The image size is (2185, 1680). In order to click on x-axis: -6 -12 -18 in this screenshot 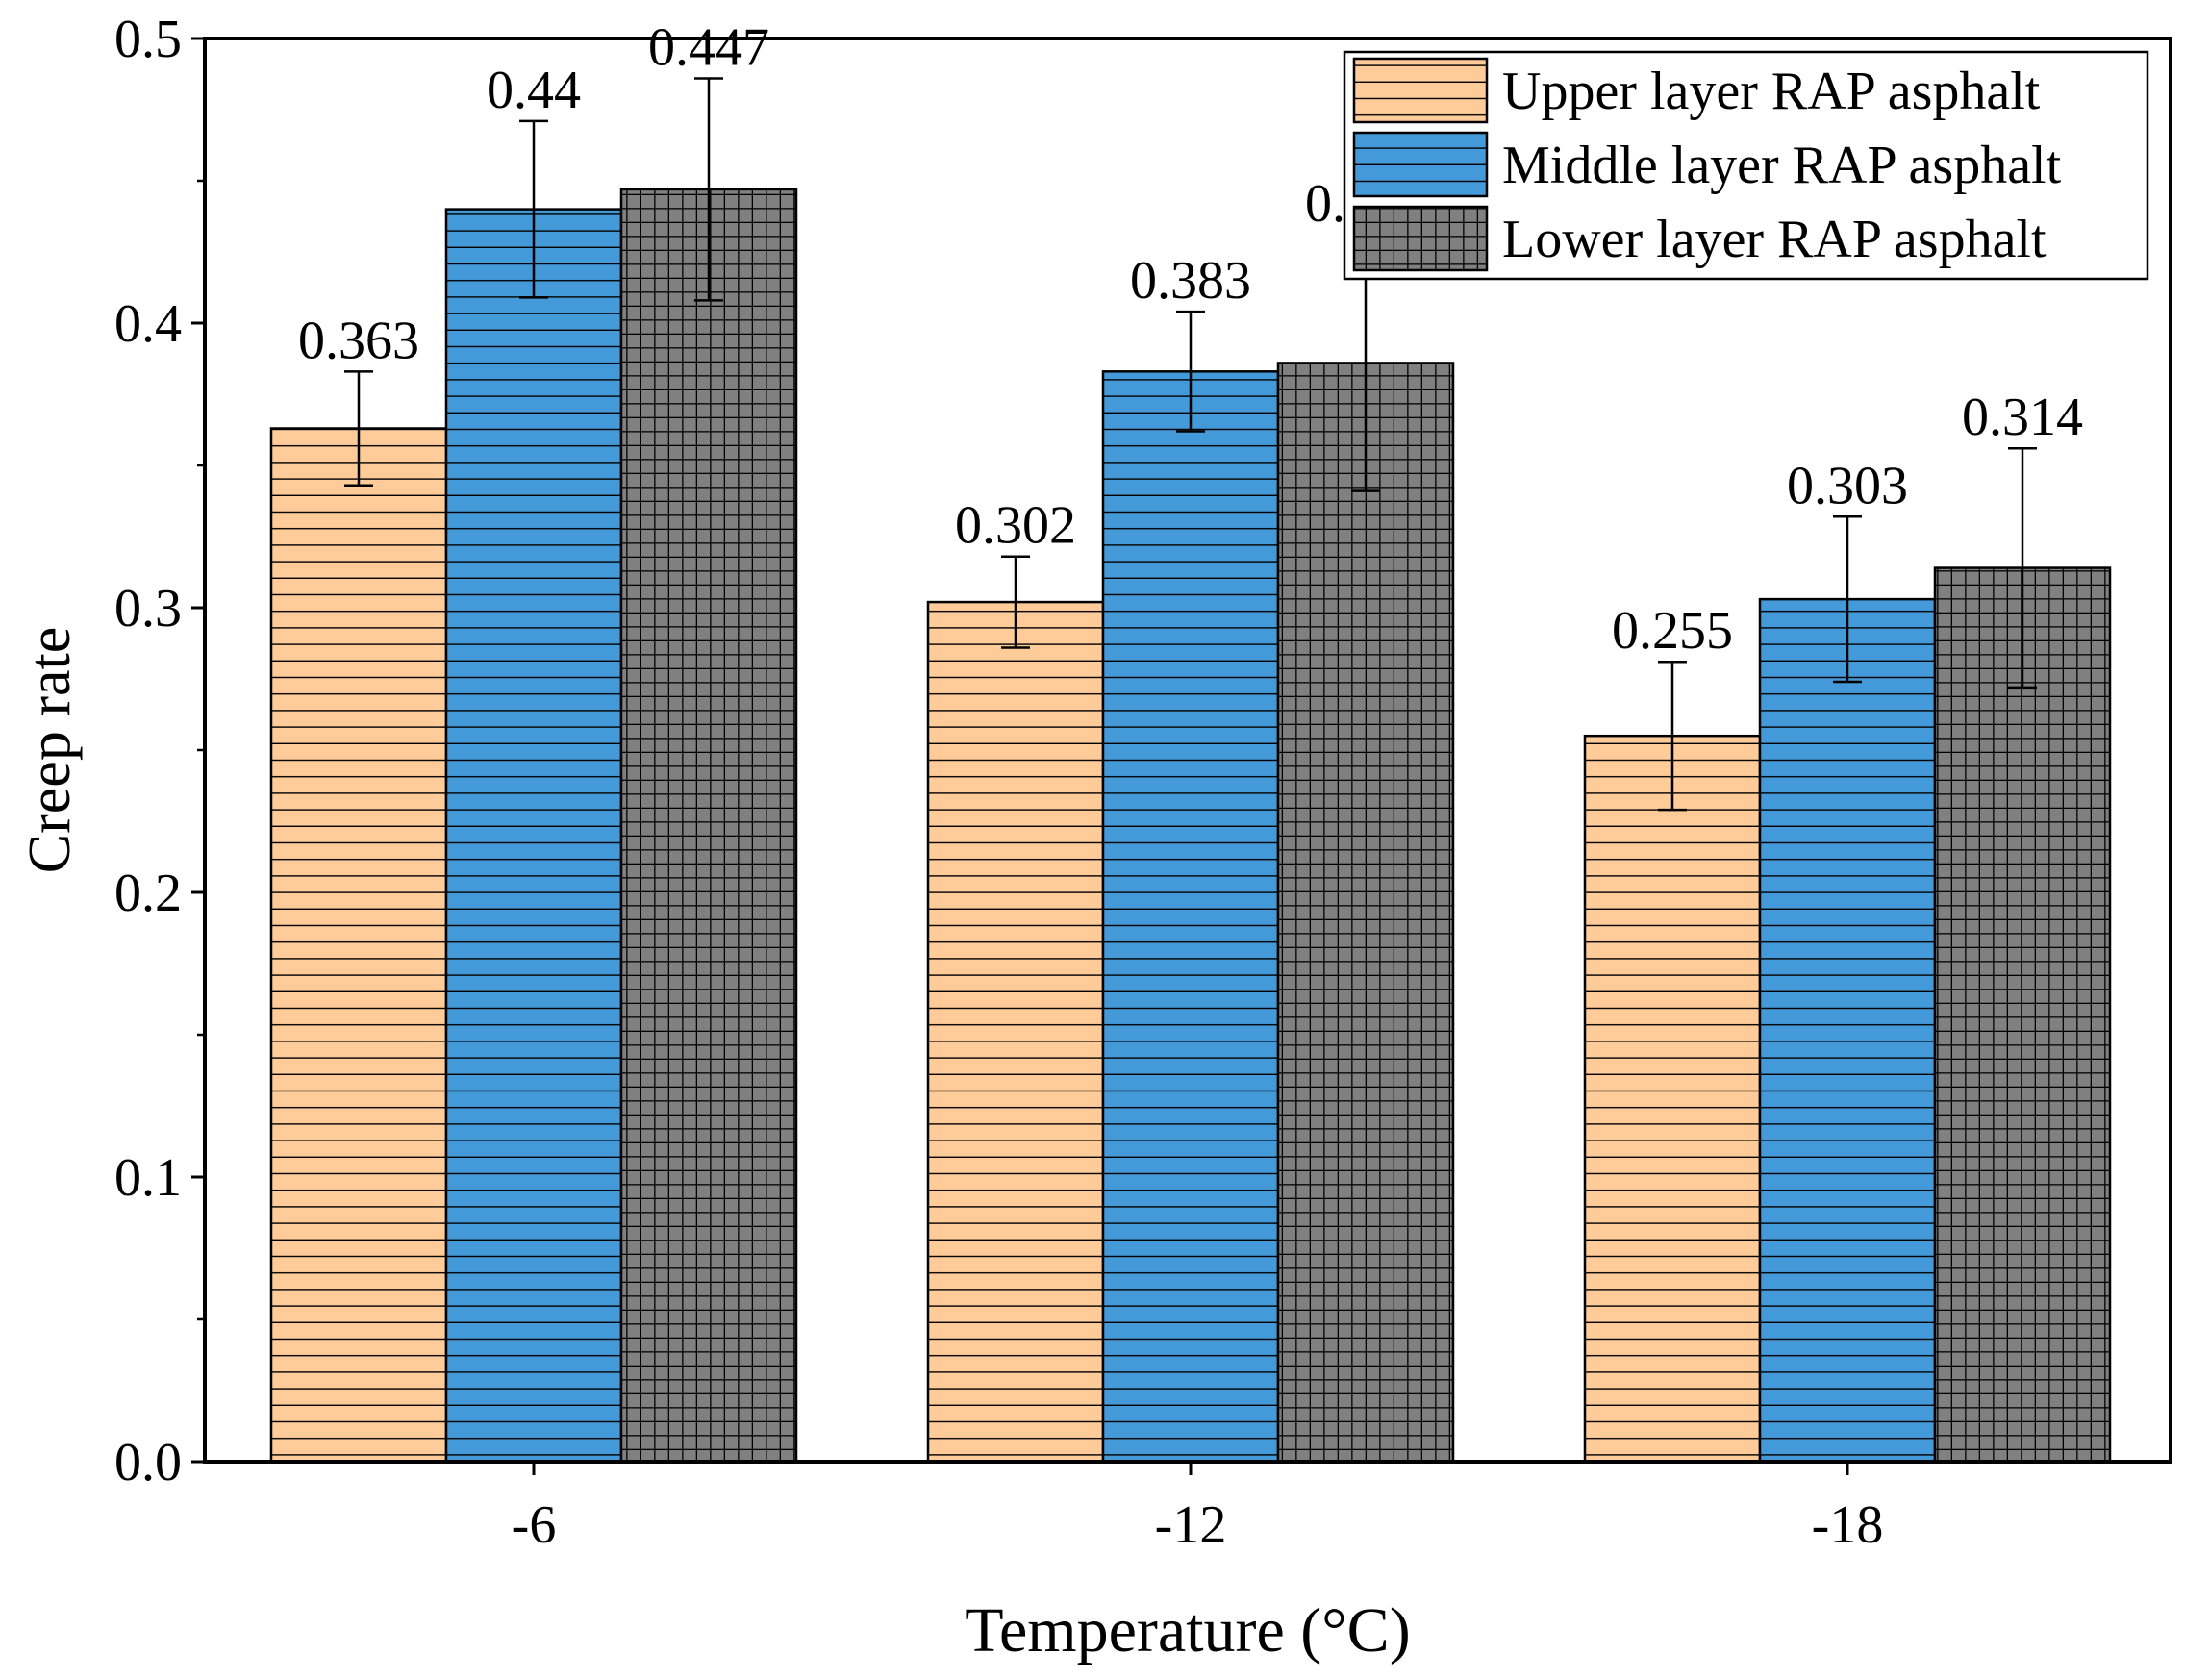, I will do `click(1198, 1509)`.